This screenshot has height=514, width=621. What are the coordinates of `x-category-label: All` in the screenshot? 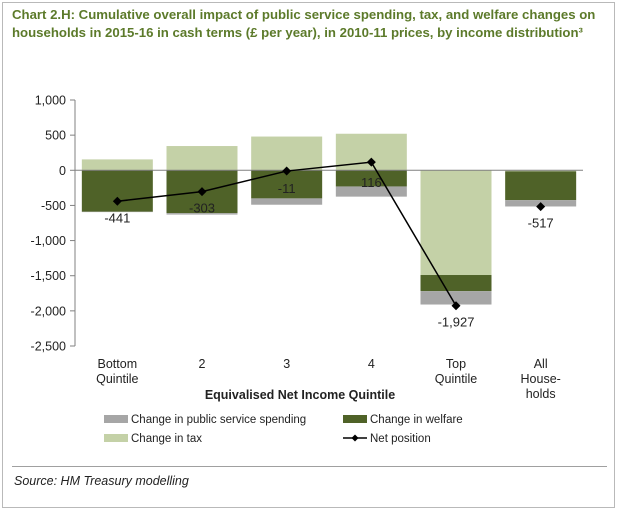 It's located at (541, 364).